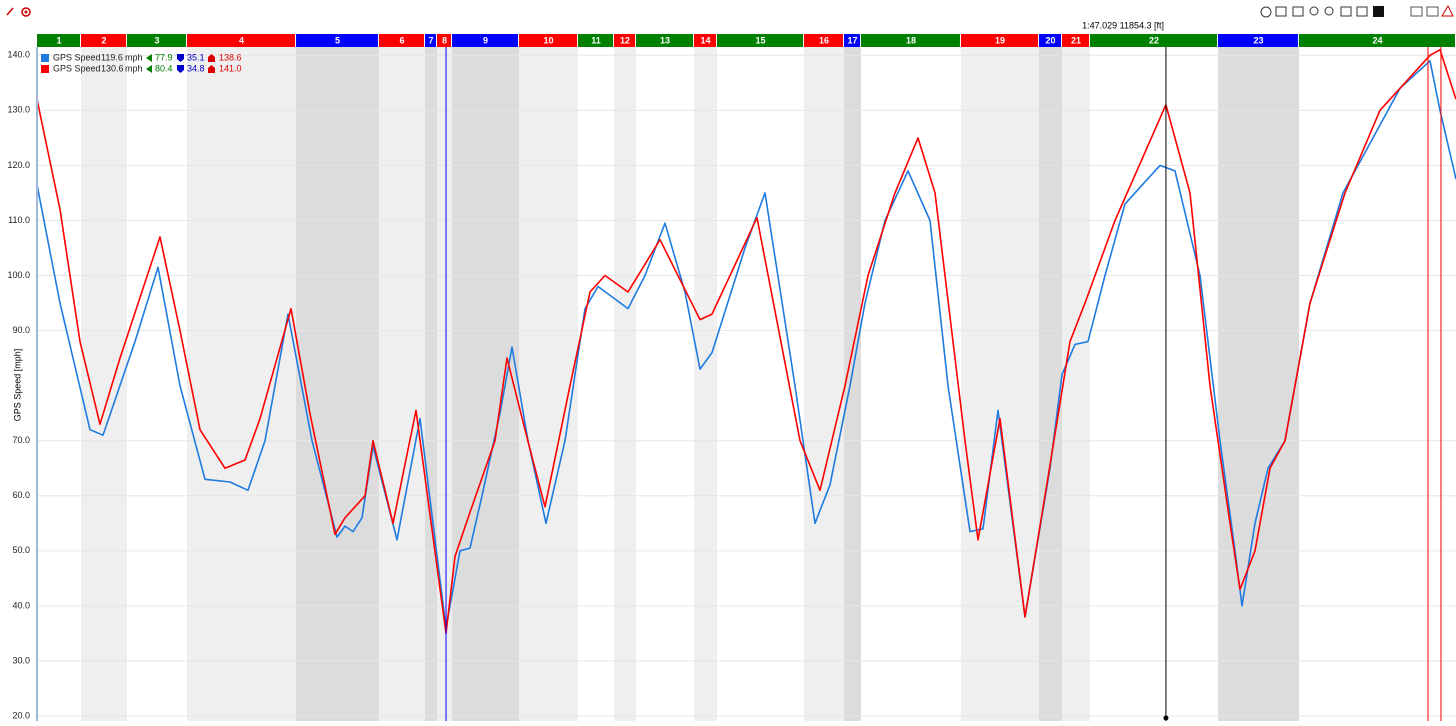  What do you see at coordinates (17, 385) in the screenshot?
I see `y-axis-label: GPS Speed [mph]` at bounding box center [17, 385].